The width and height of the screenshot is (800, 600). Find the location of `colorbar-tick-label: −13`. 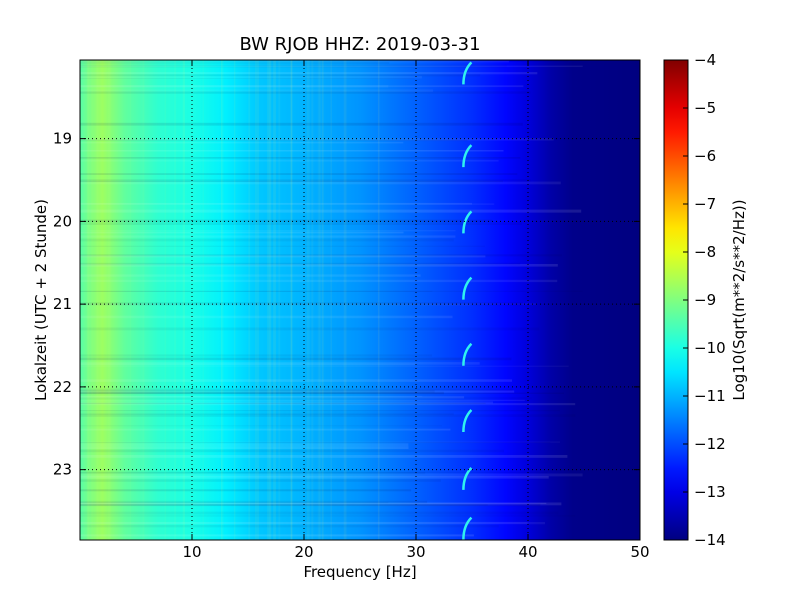

colorbar-tick-label: −13 is located at coordinates (710, 492).